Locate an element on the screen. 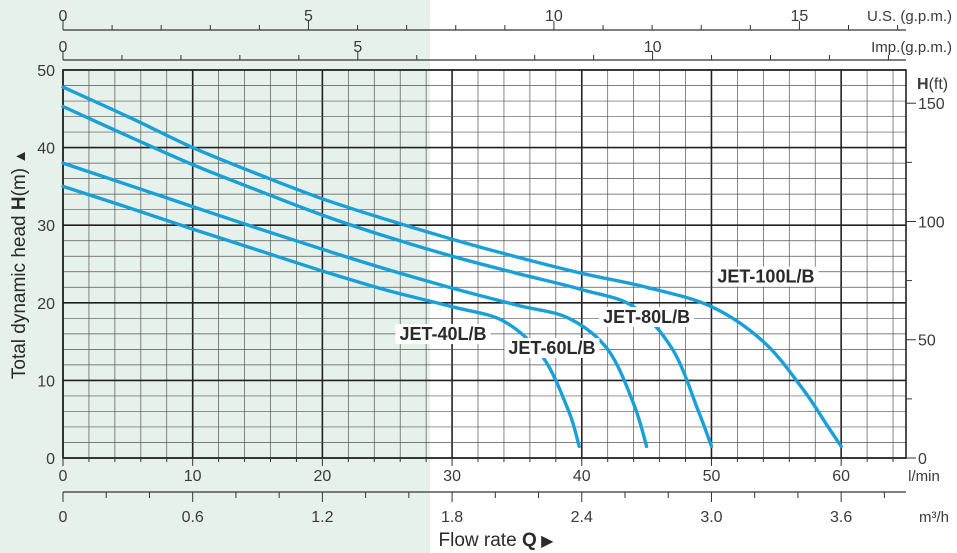  hft-tick-label: 50 is located at coordinates (927, 341).